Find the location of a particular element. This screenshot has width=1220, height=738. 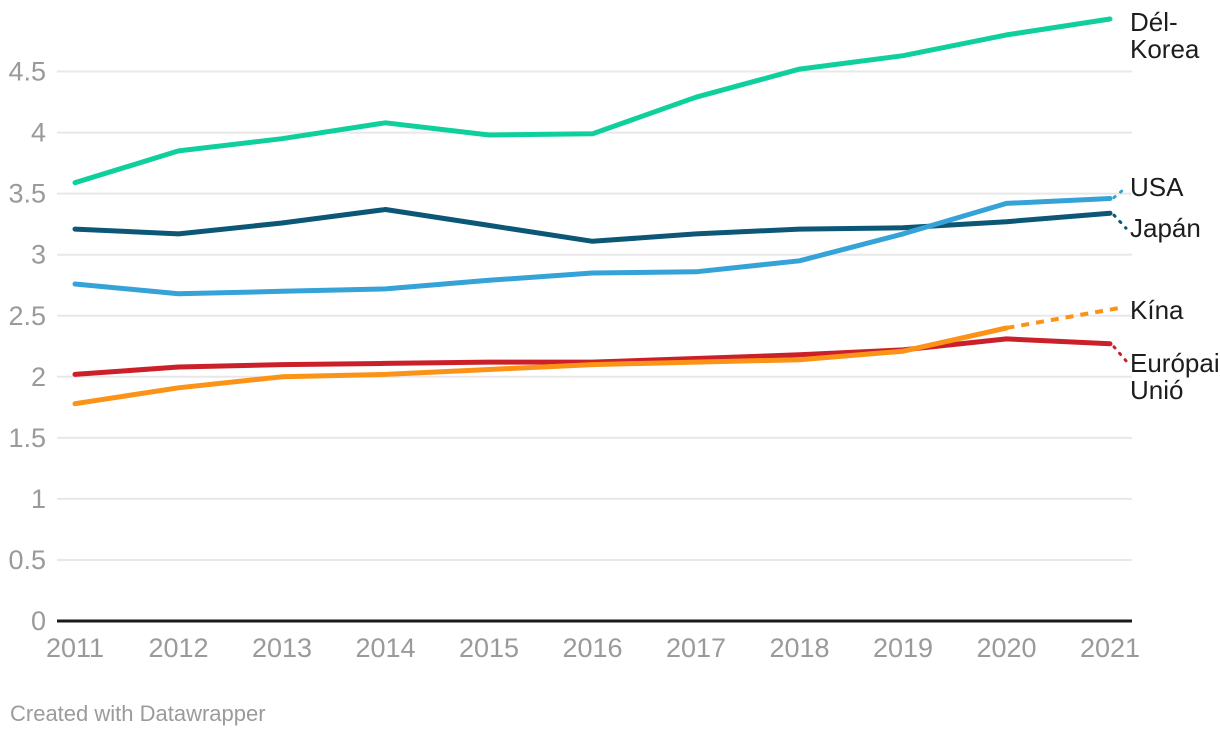

x-tick-label: 2015 is located at coordinates (489, 648).